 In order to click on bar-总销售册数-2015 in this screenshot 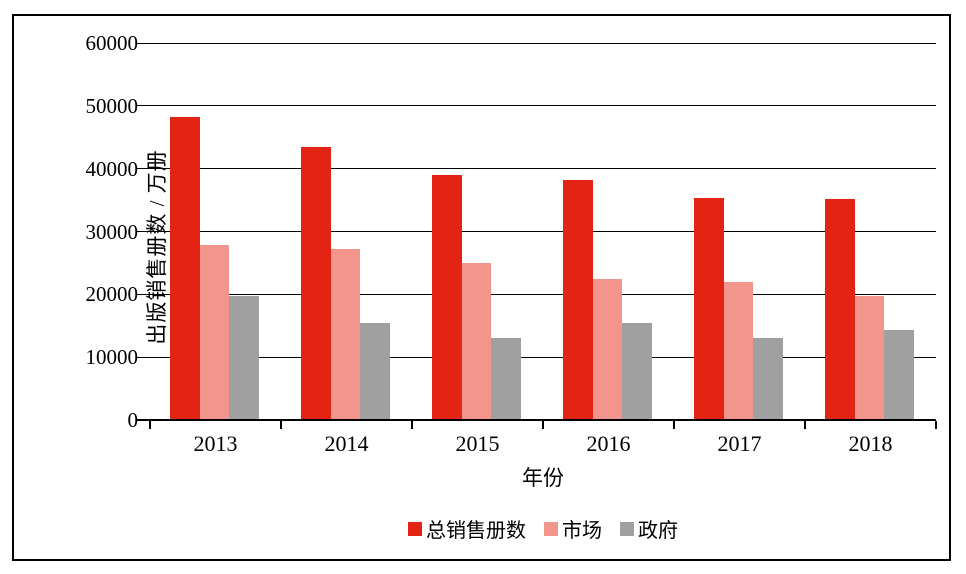, I will do `click(447, 297)`.